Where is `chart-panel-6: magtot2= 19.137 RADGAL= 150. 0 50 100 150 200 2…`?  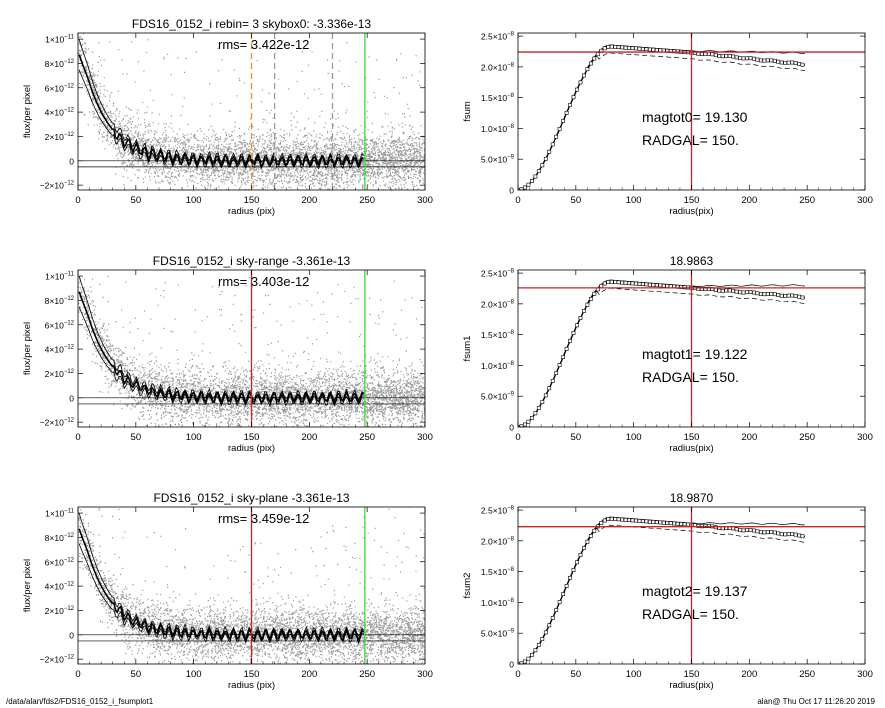 chart-panel-6: magtot2= 19.137 RADGAL= 150. 0 50 100 150 200 2… is located at coordinates (667, 591).